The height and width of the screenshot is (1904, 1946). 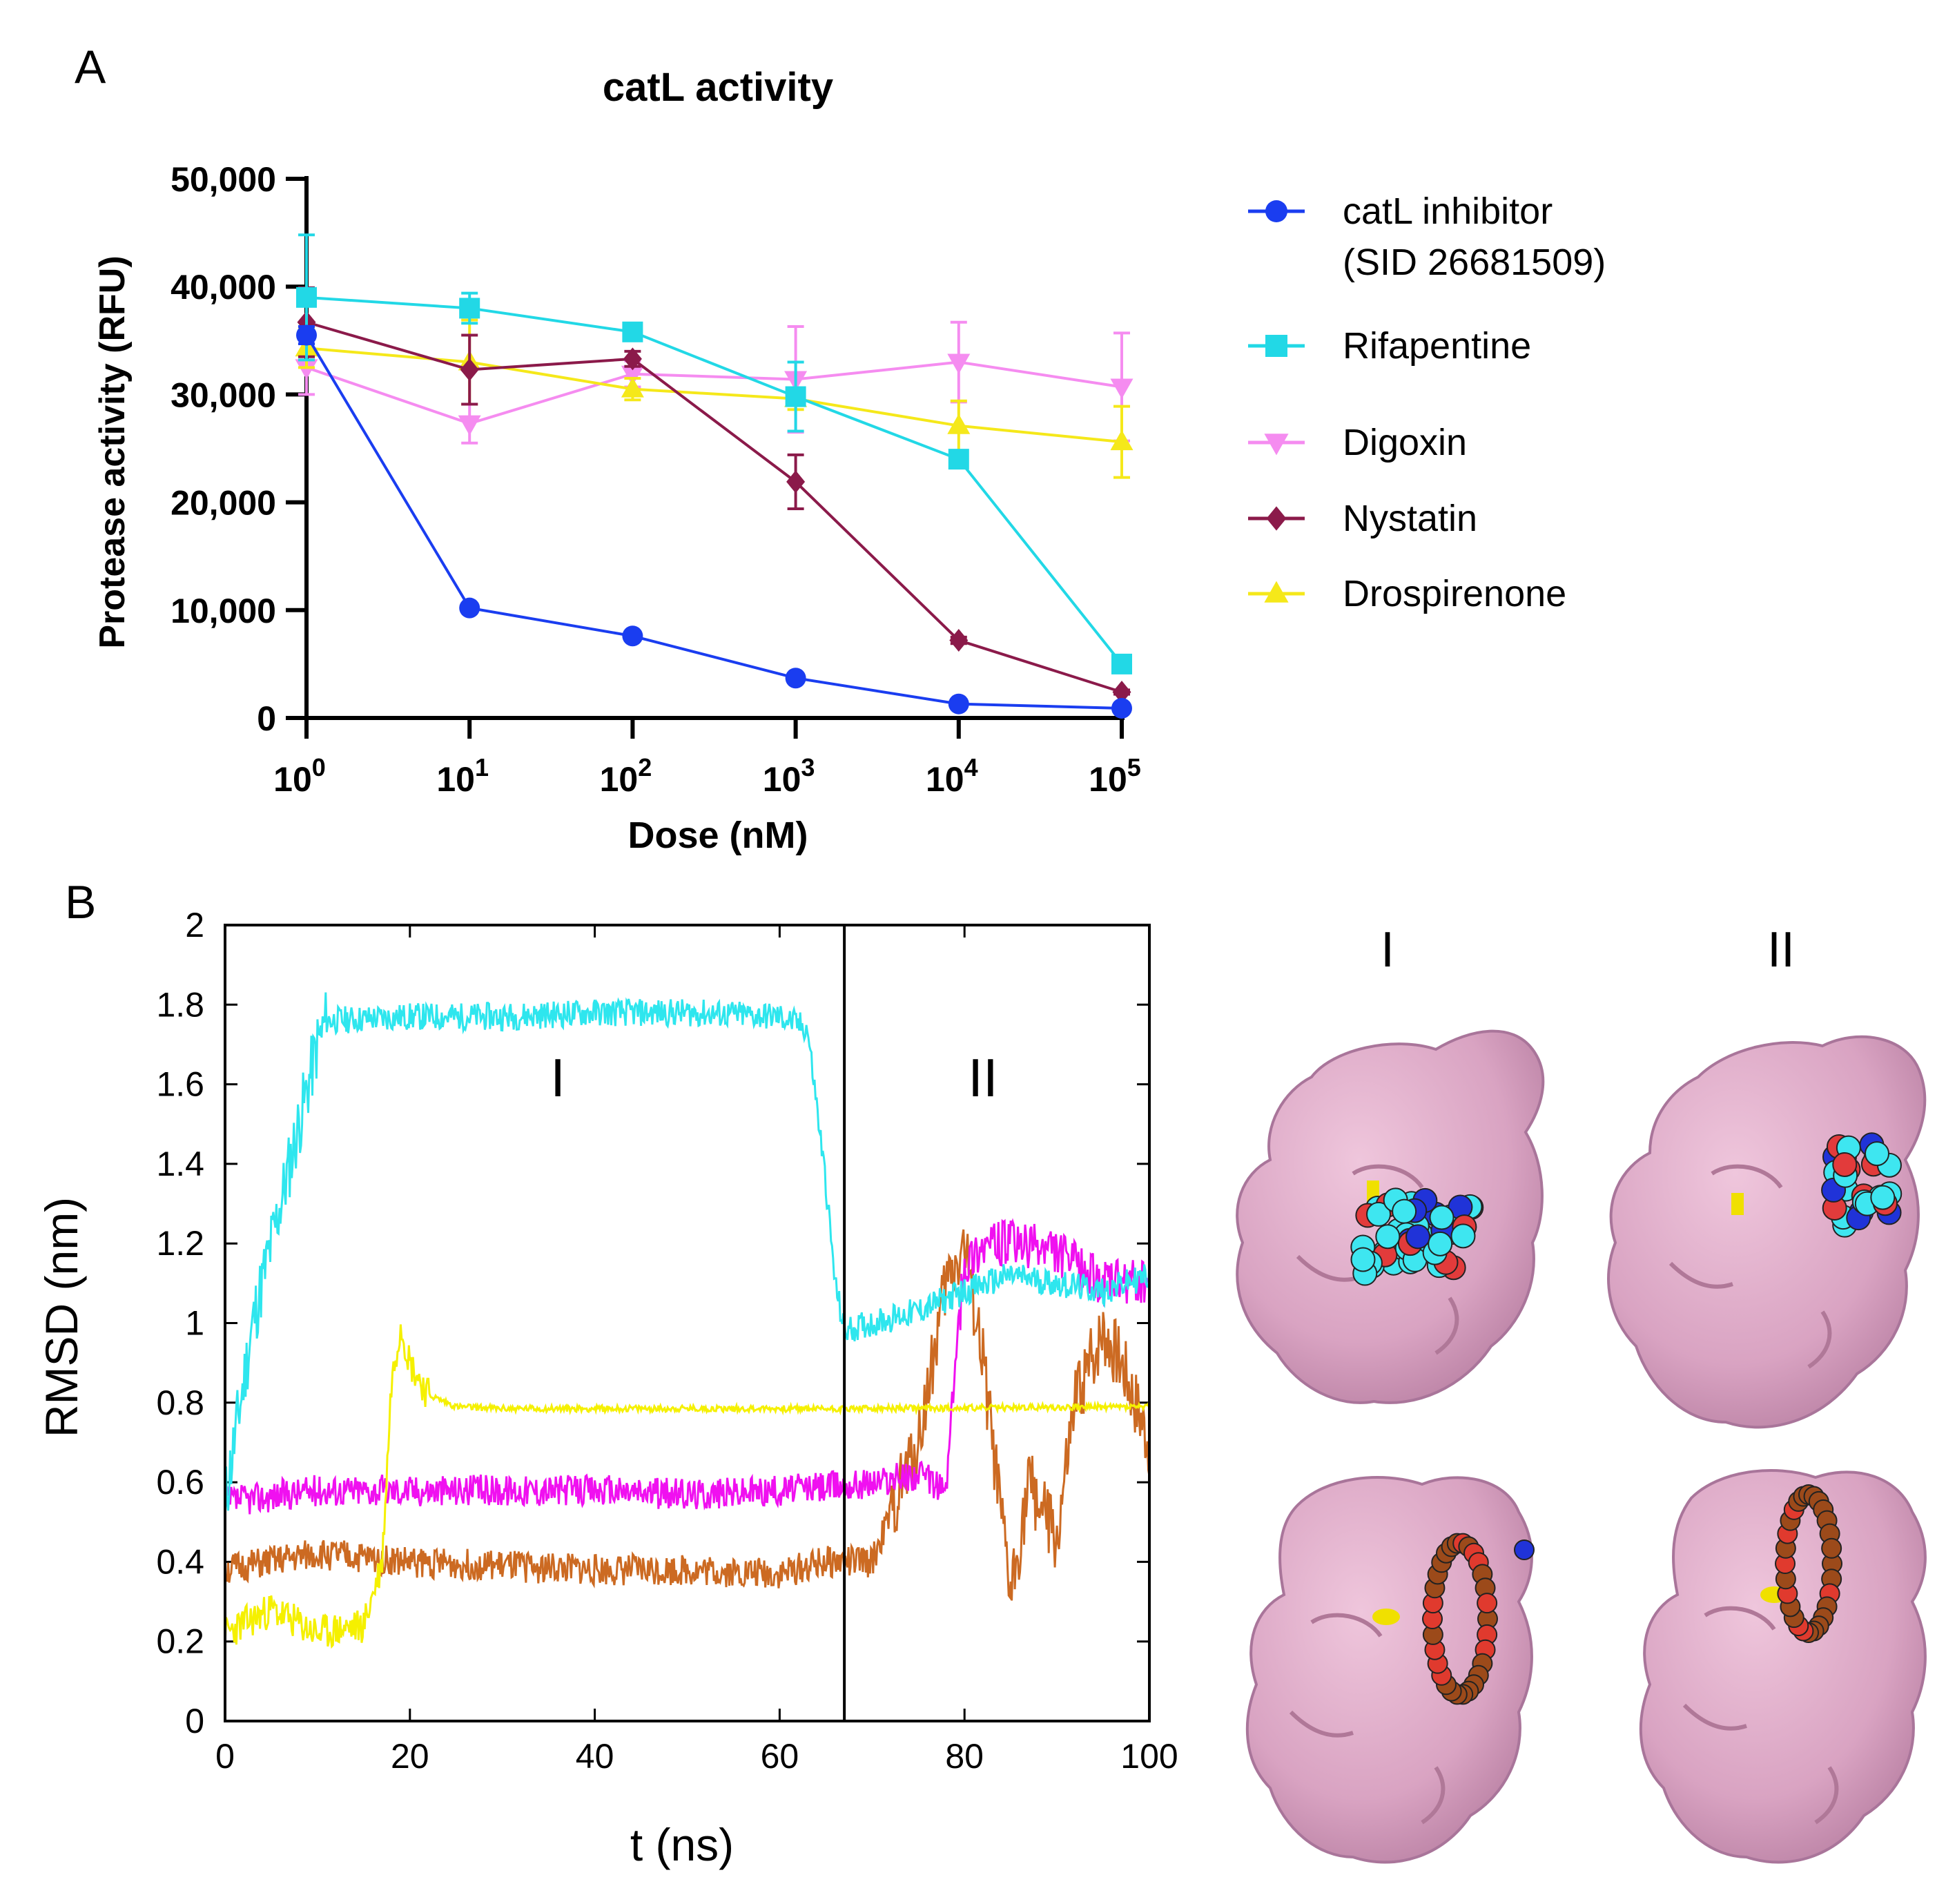 I want to click on panel-b-xtick-label: 100, so click(x=1149, y=1756).